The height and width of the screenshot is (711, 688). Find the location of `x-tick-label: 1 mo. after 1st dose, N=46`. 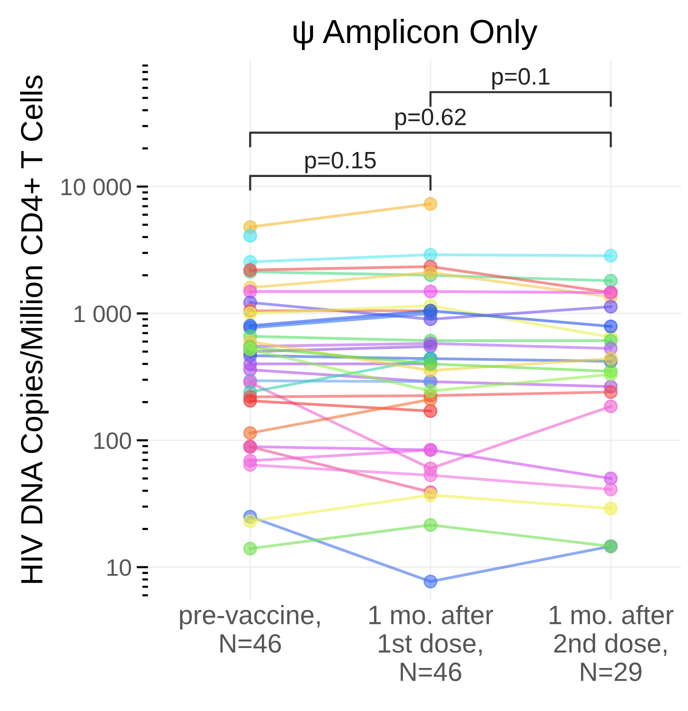

x-tick-label: 1 mo. after 1st dose, N=46 is located at coordinates (431, 643).